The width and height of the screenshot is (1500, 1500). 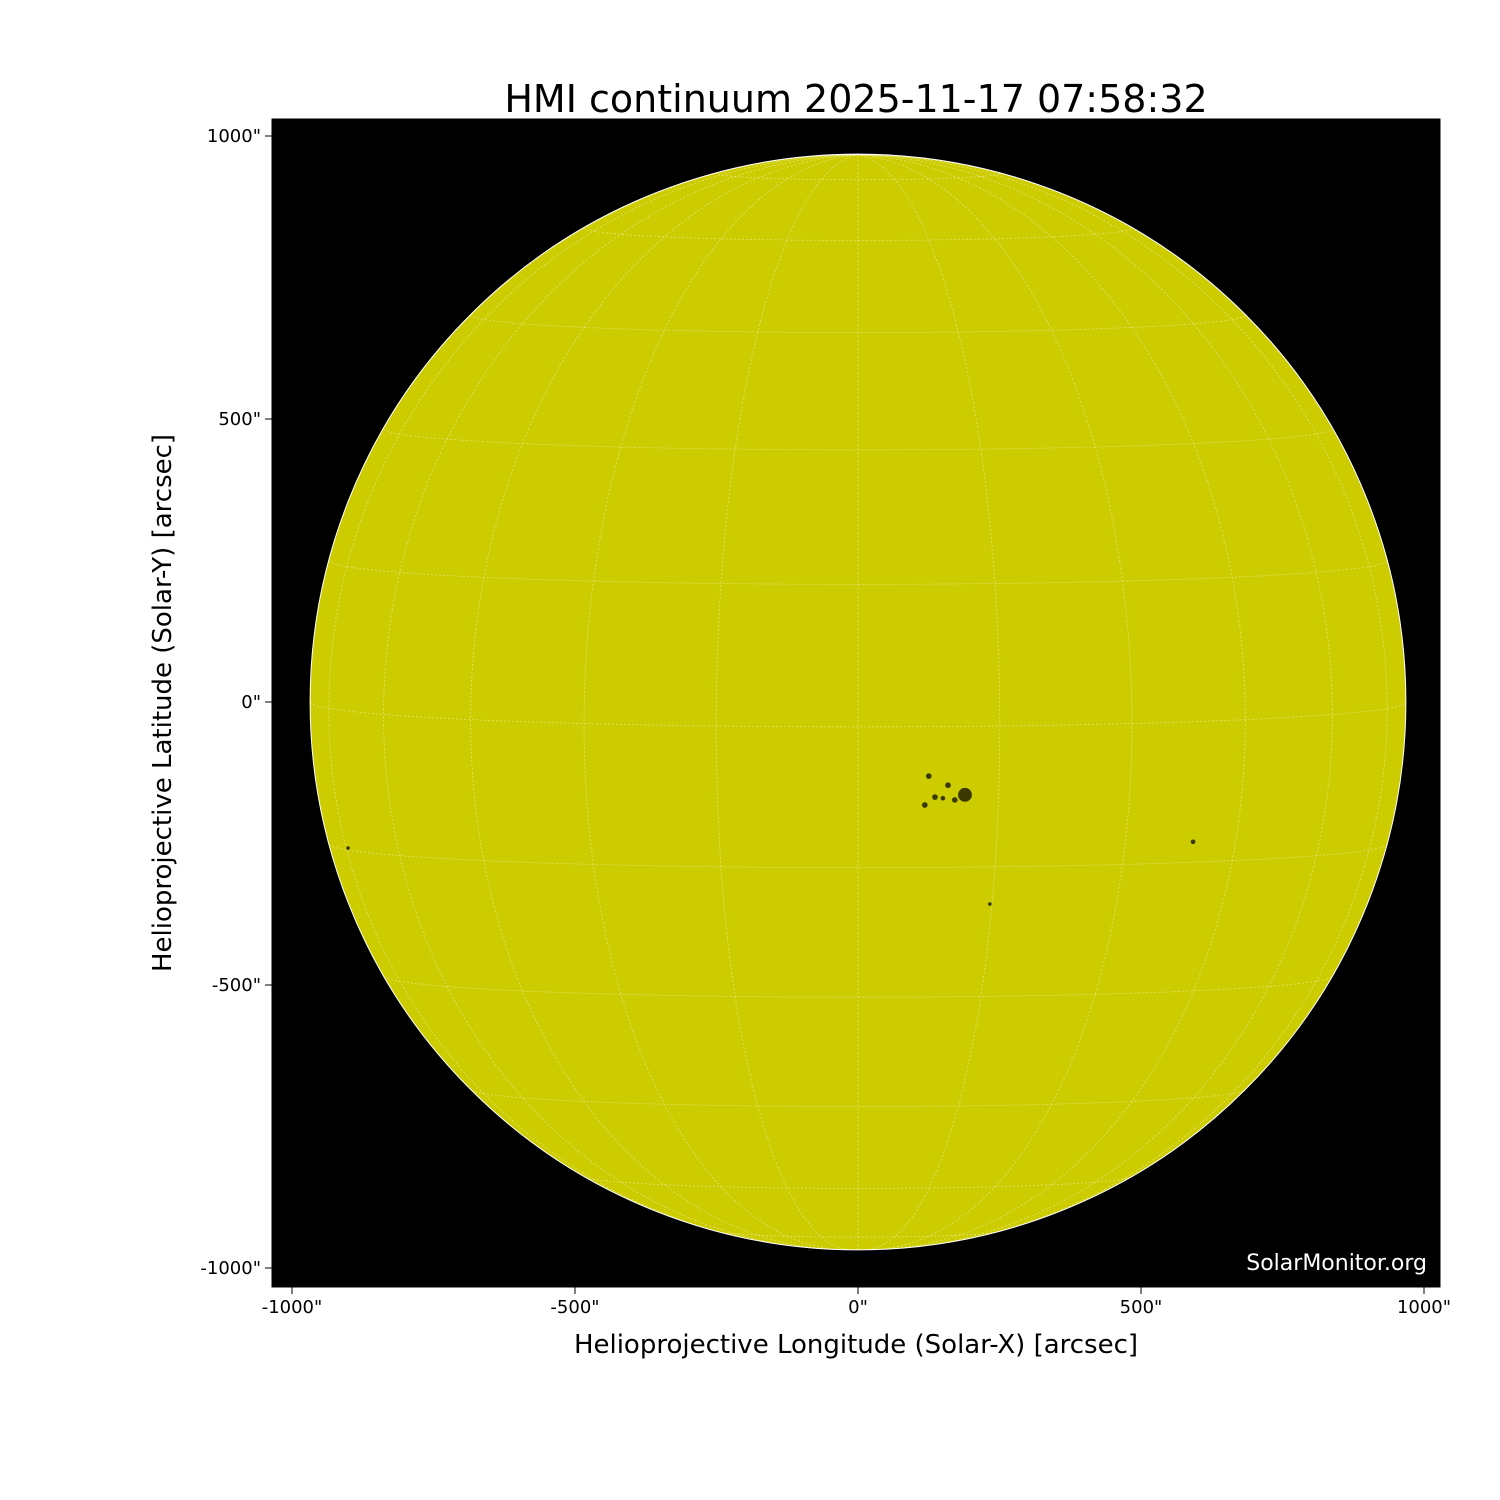 What do you see at coordinates (1424, 1307) in the screenshot?
I see `x-tick-label: 1000"` at bounding box center [1424, 1307].